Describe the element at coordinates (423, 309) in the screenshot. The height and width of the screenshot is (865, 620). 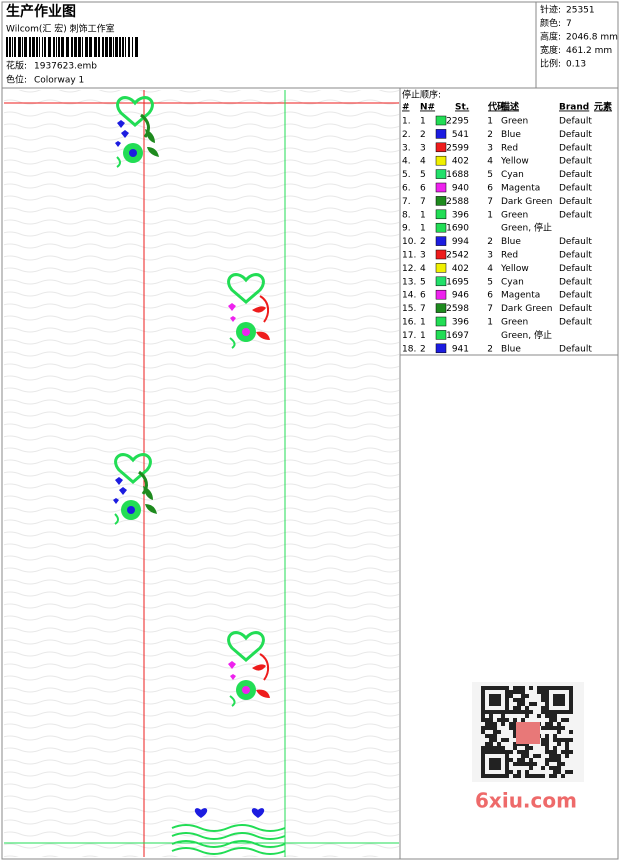
I see `needle: 7` at that location.